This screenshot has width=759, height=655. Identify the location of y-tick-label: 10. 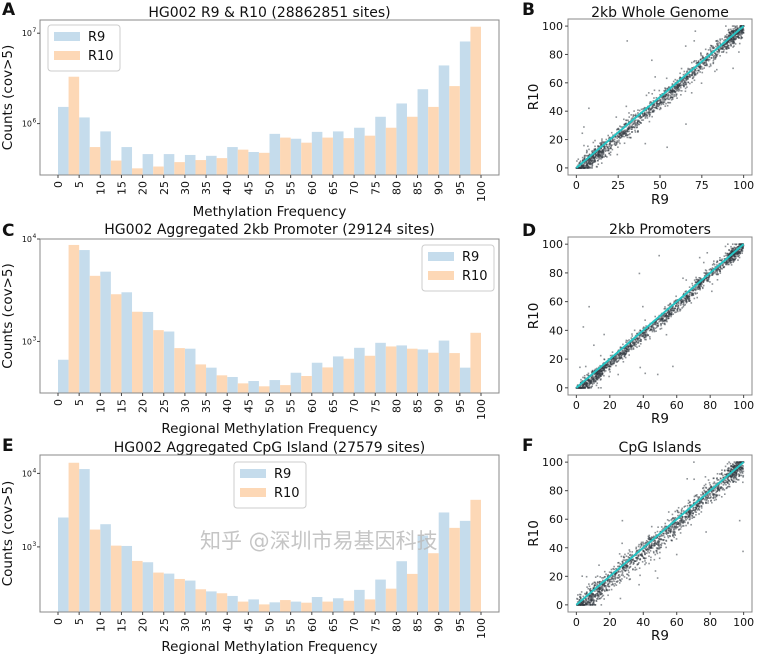
(27, 124).